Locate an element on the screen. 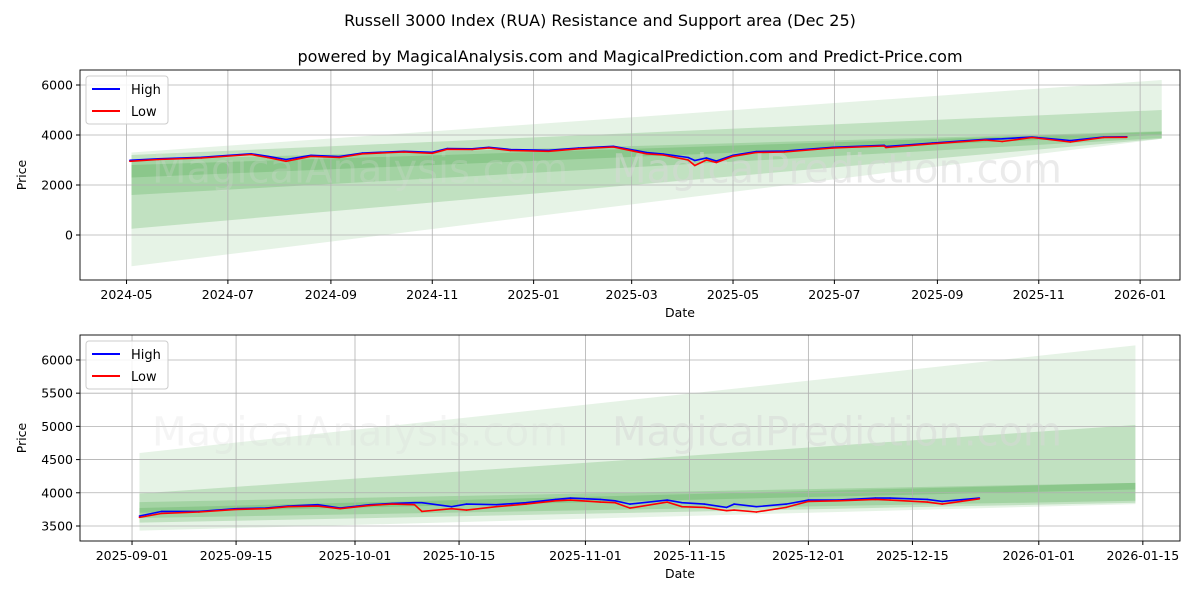  y-tick-label: 4500 is located at coordinates (57, 459).